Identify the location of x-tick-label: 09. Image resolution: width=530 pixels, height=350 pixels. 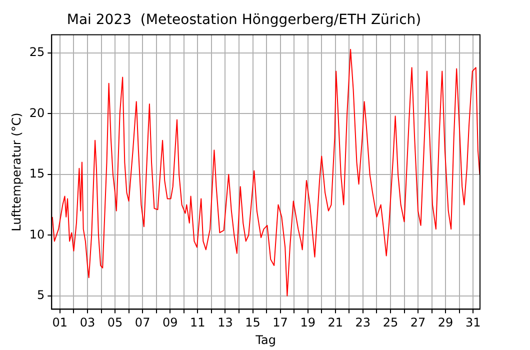
(170, 323).